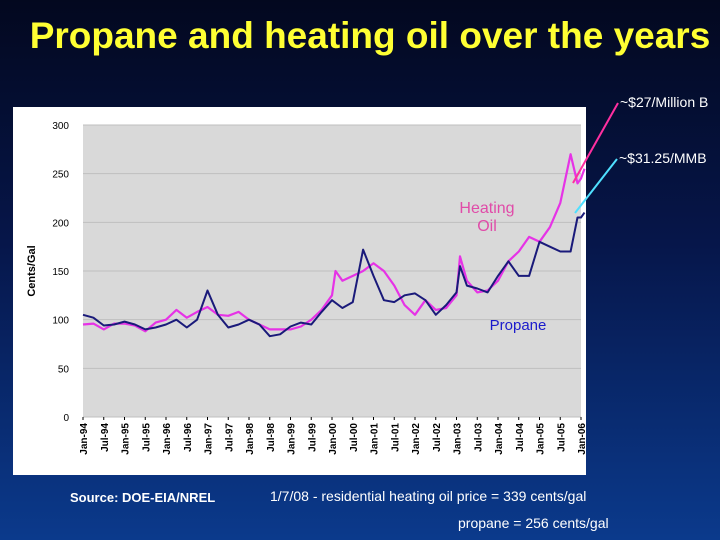 Image resolution: width=720 pixels, height=540 pixels. I want to click on x-tick-label: Jan-06, so click(581, 439).